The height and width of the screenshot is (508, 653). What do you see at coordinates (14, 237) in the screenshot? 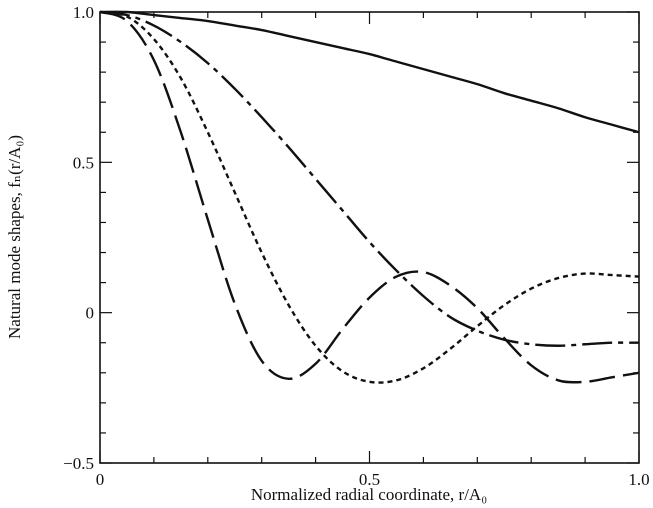
I see `y-axis-label: Natural mode shapes, fₙ(r/A₀)` at bounding box center [14, 237].